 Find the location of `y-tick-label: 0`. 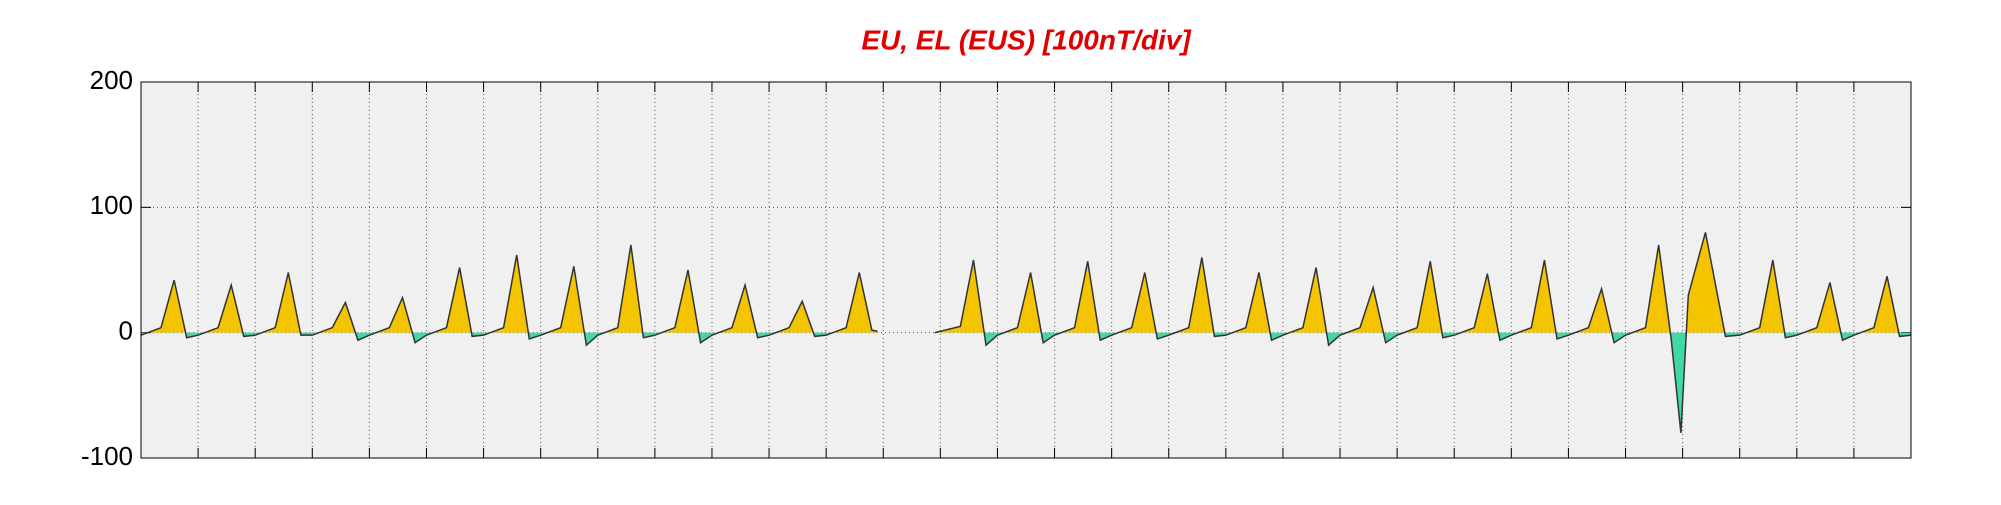

y-tick-label: 0 is located at coordinates (126, 331).